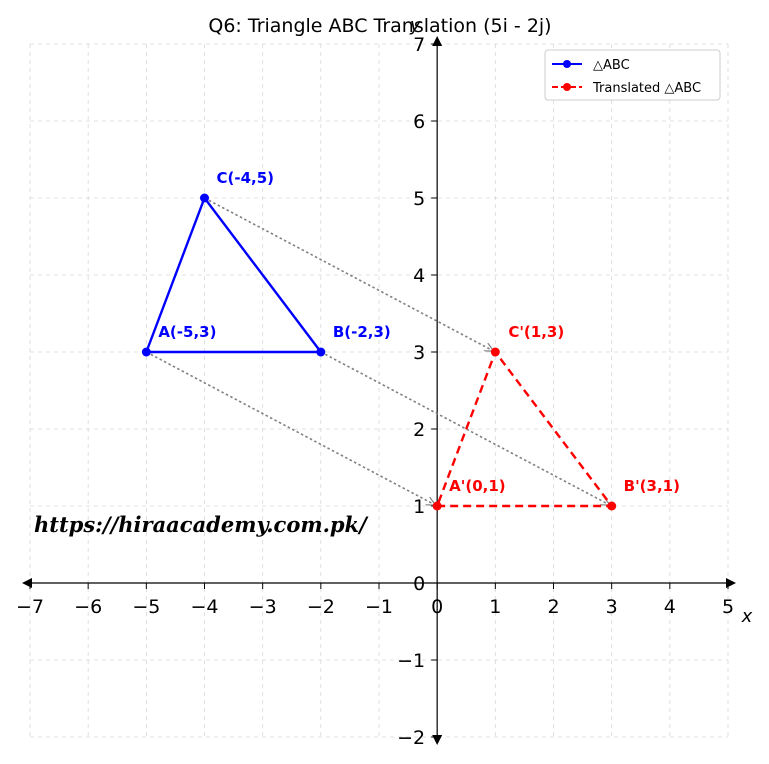 The image size is (769, 764). Describe the element at coordinates (411, 738) in the screenshot. I see `y-tick-label: −2` at that location.